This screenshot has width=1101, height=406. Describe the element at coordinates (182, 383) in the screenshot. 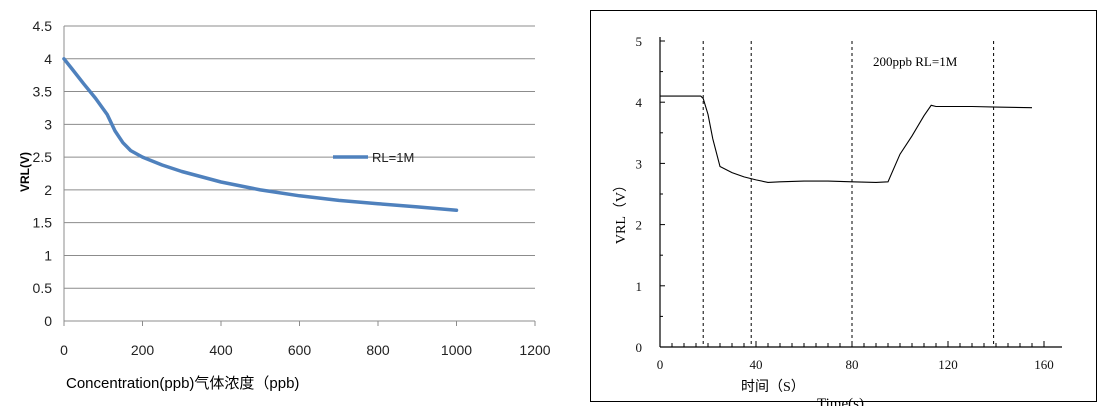

I see `left-x-axis-label: Concentration(ppb)气体浓度（ppb)` at that location.